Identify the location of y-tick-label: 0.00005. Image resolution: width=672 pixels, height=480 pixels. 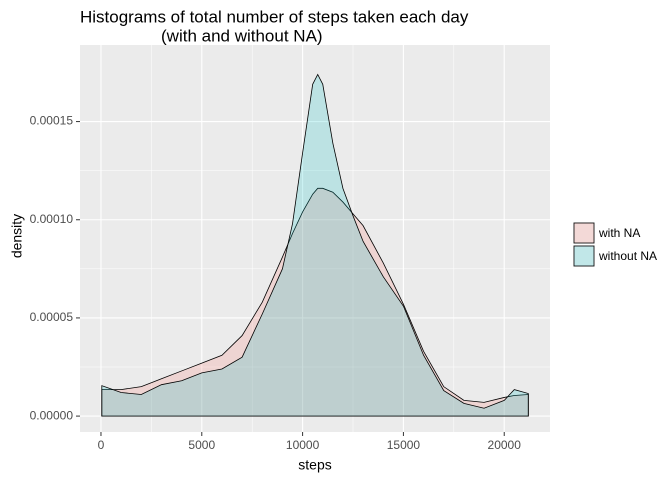
(52, 317).